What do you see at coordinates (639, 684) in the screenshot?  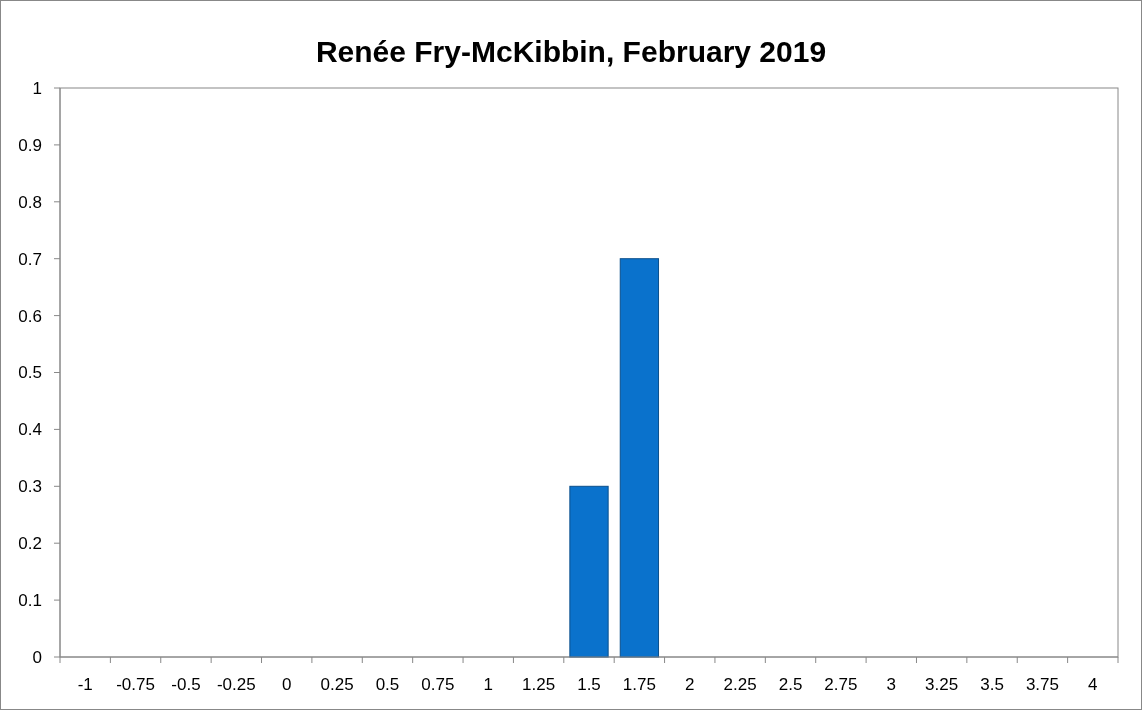 I see `x-tick-label: 1.75` at bounding box center [639, 684].